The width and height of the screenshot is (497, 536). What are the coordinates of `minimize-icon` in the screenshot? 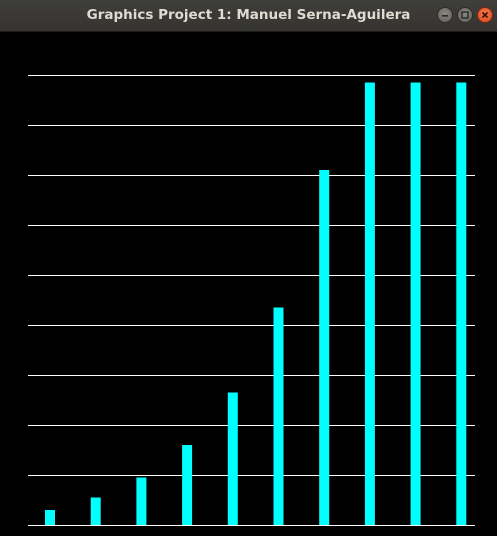 It's located at (445, 16).